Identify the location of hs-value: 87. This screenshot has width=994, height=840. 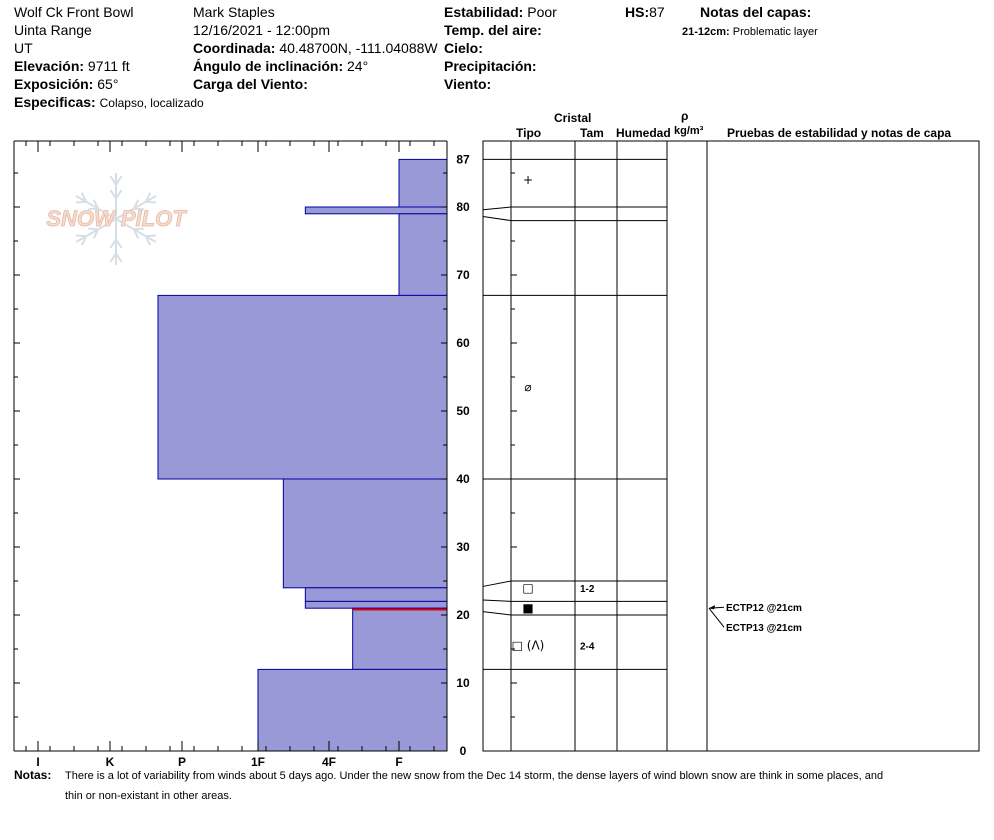
(657, 12).